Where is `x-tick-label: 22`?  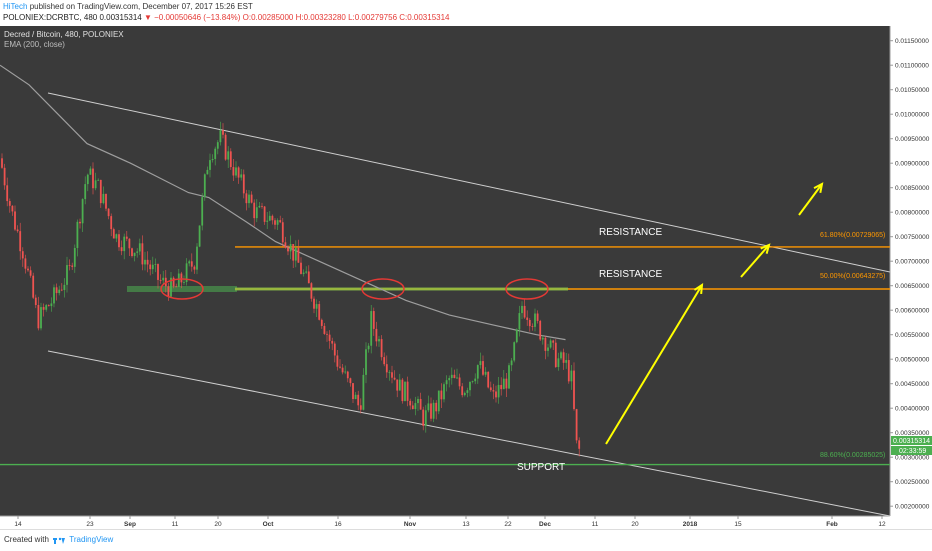 x-tick-label: 22 is located at coordinates (508, 524).